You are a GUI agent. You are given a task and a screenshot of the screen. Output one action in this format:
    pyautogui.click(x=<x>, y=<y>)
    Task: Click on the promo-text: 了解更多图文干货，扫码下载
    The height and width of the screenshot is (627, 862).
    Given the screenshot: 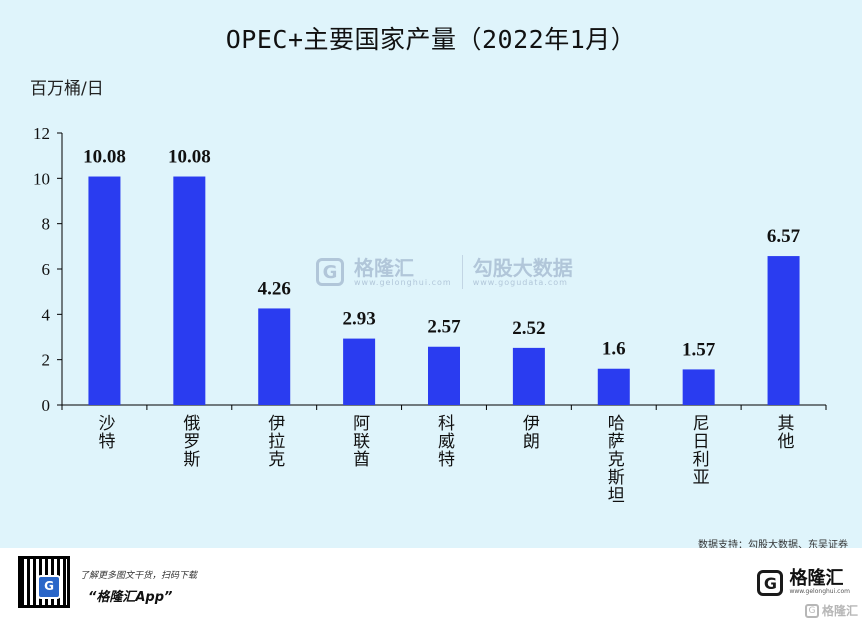 What is the action you would take?
    pyautogui.click(x=139, y=576)
    